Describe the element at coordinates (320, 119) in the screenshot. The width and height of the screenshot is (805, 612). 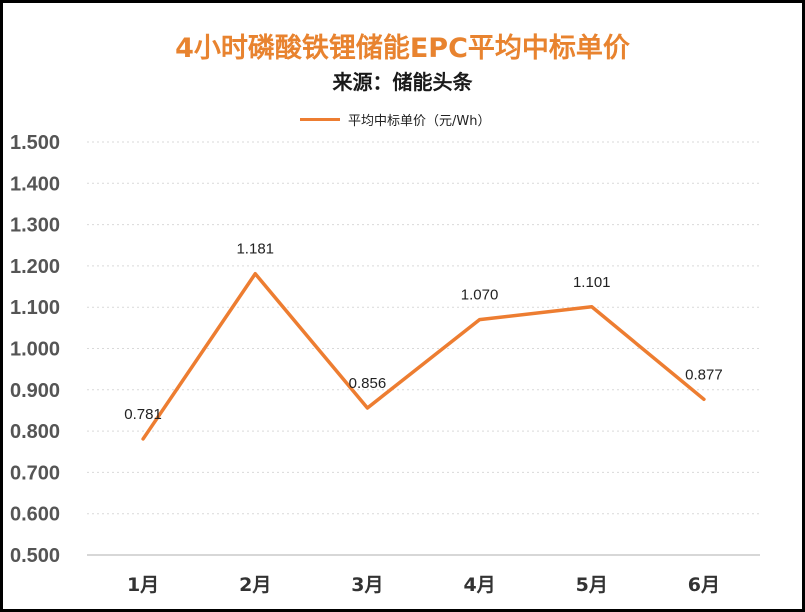
I see `legend-swatch` at that location.